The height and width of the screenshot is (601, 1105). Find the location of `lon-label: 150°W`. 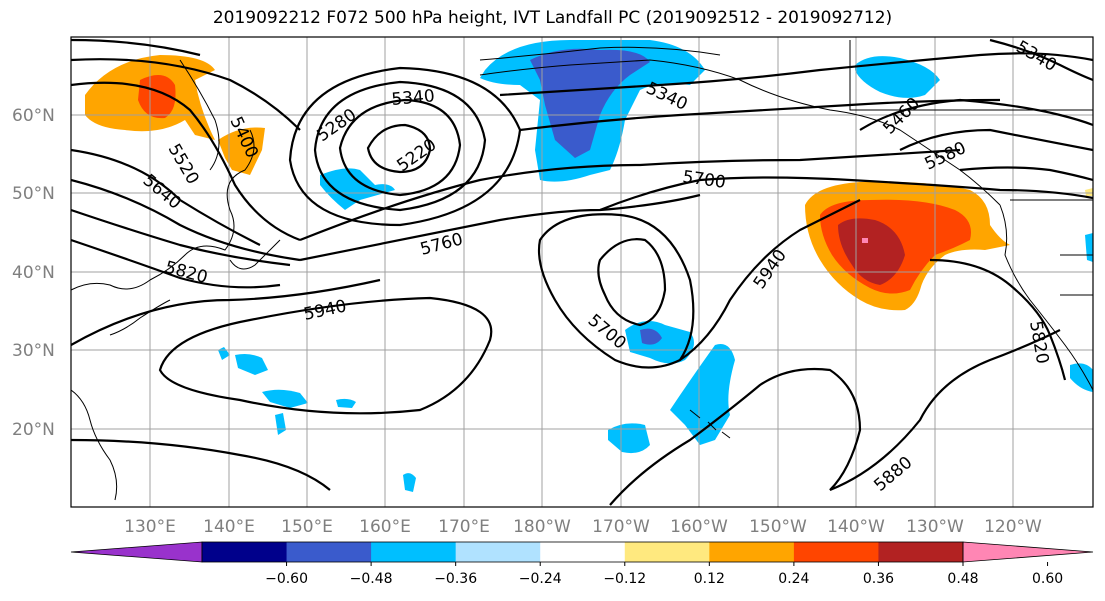

lon-label: 150°W is located at coordinates (778, 527).